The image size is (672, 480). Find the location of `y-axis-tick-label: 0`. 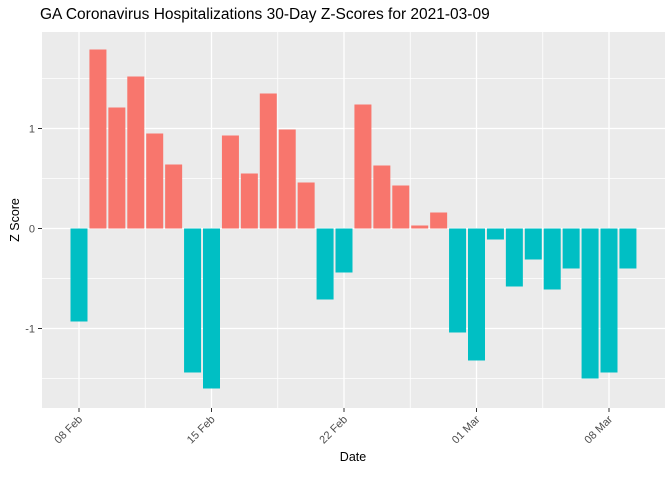

y-axis-tick-label: 0 is located at coordinates (32, 230).